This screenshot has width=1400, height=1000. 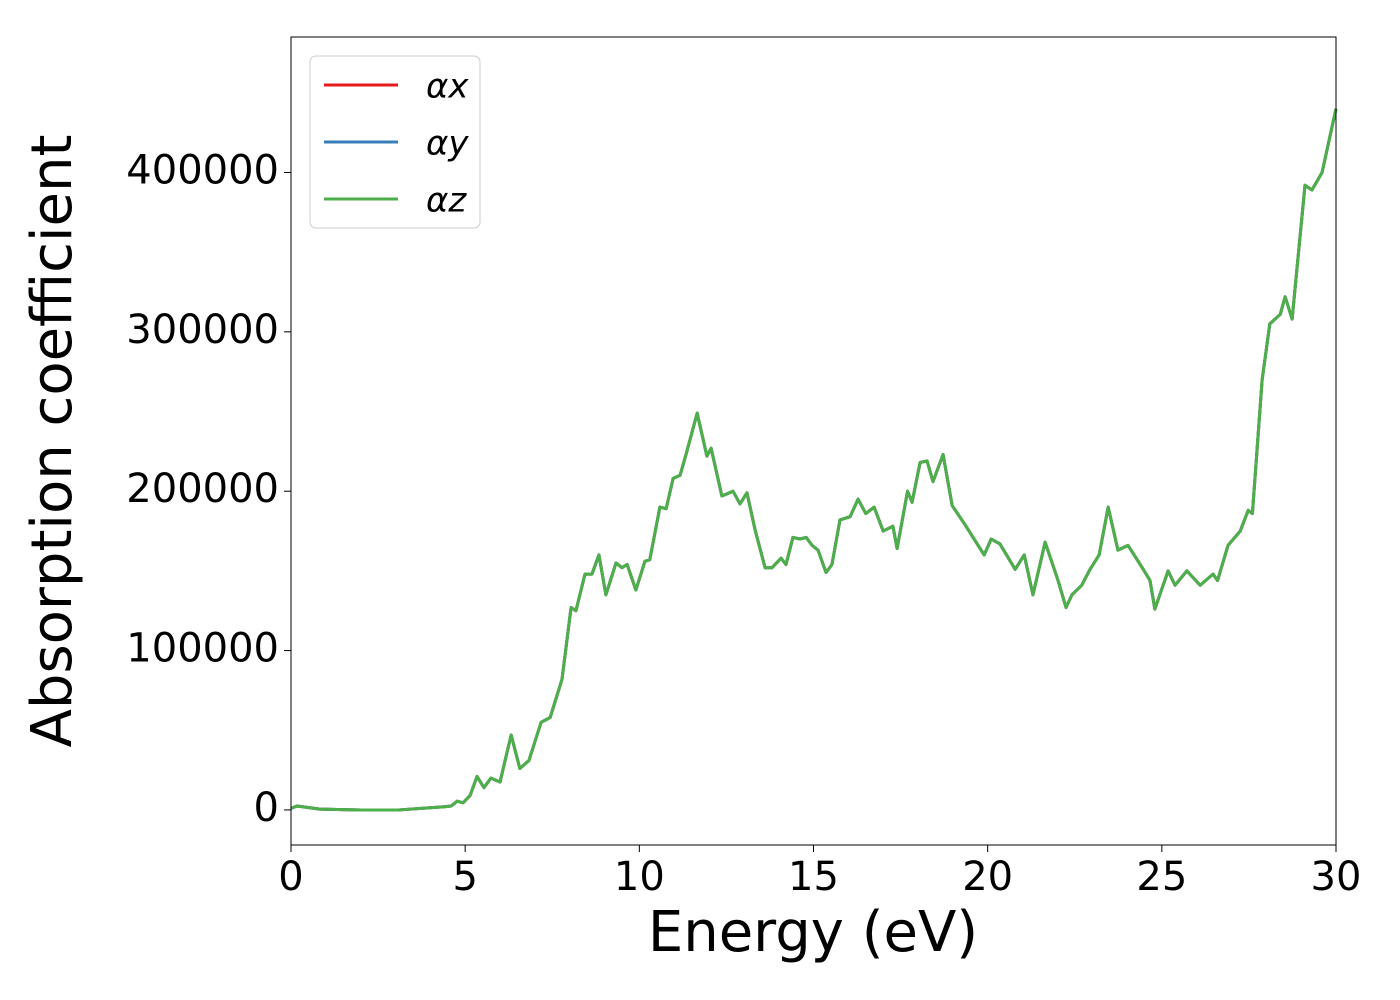 What do you see at coordinates (447, 144) in the screenshot?
I see `legend-label: αy` at bounding box center [447, 144].